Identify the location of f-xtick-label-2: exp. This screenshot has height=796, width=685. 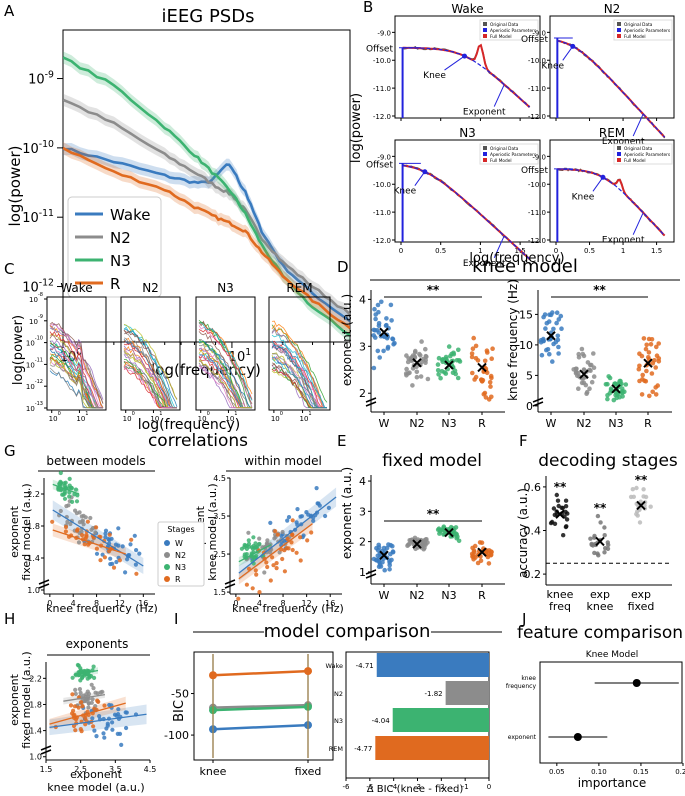
(641, 594).